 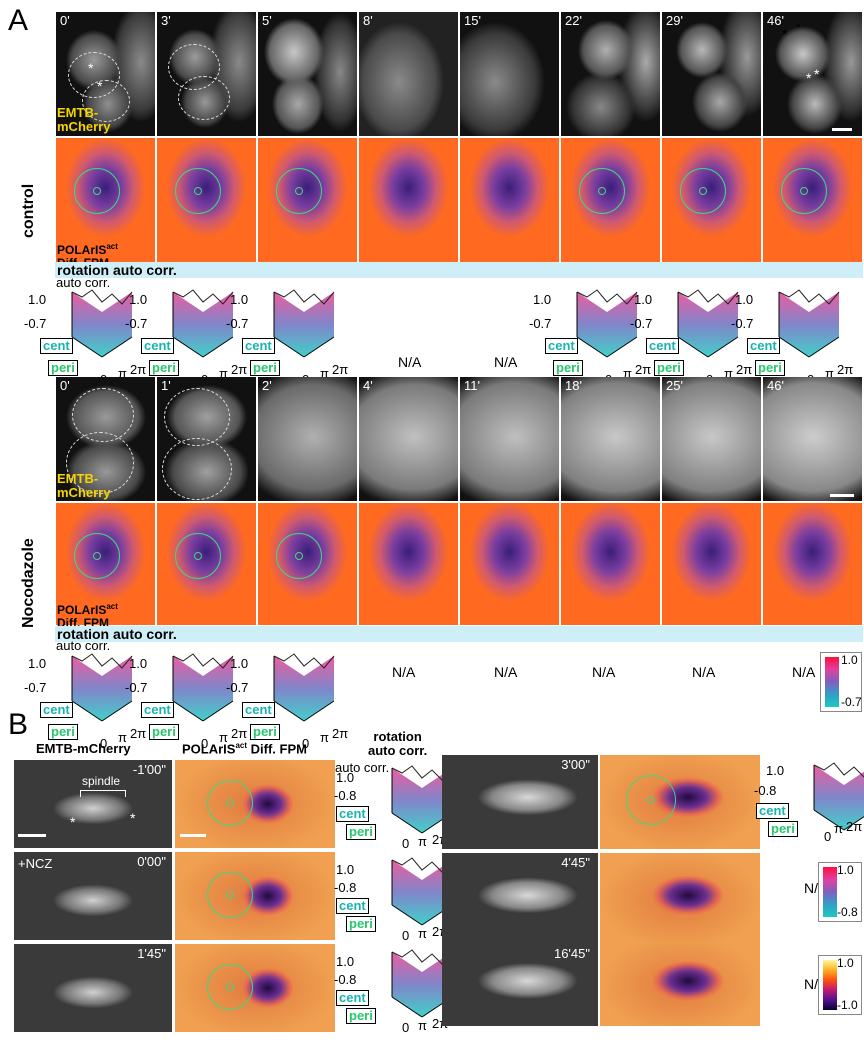 What do you see at coordinates (845, 369) in the screenshot?
I see `control-x2pi-7: 2π` at bounding box center [845, 369].